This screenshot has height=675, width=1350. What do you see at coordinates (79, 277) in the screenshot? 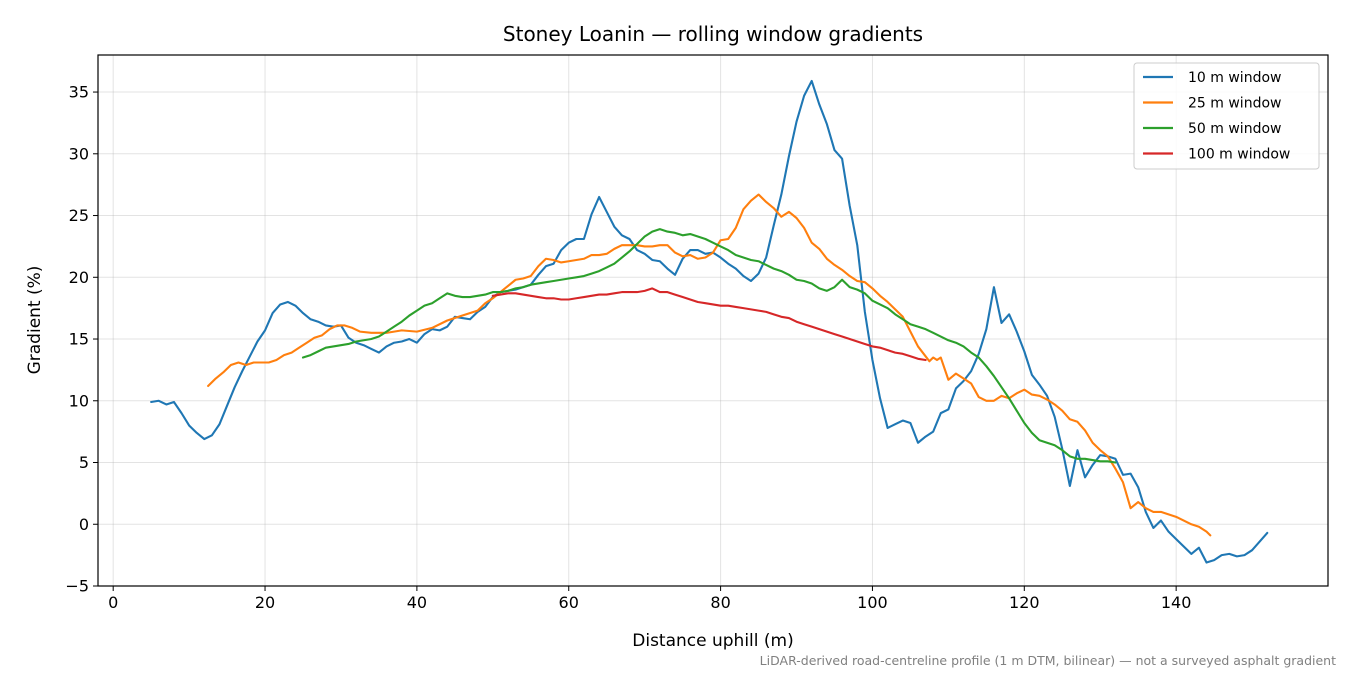
I see `y-tick-label: 20` at bounding box center [79, 277].